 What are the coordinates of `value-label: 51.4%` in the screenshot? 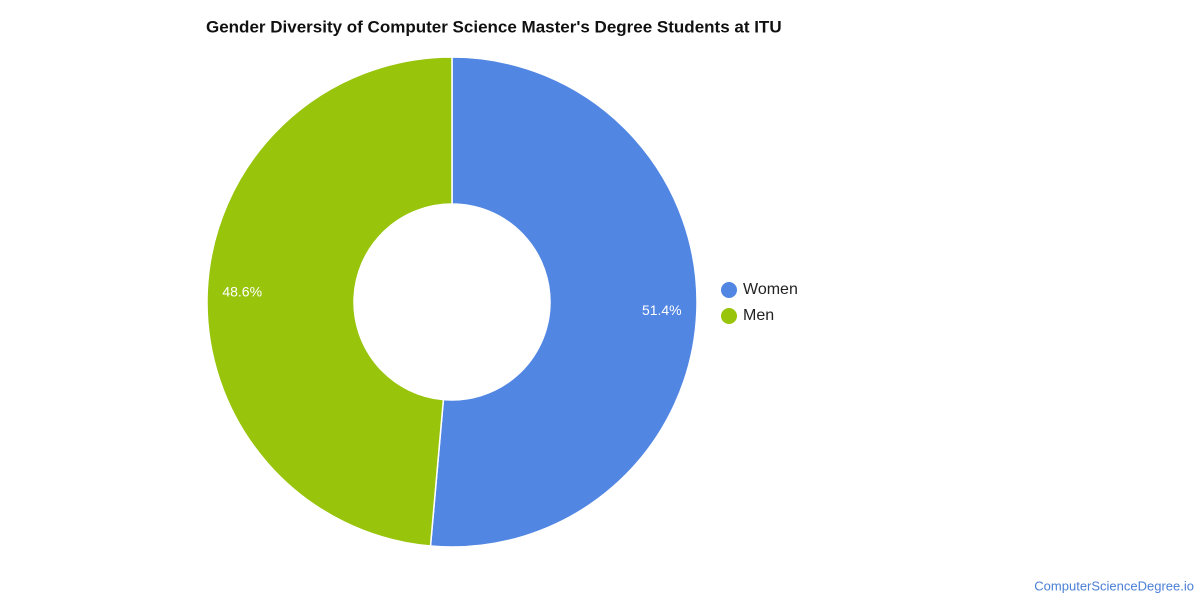 It's located at (662, 310).